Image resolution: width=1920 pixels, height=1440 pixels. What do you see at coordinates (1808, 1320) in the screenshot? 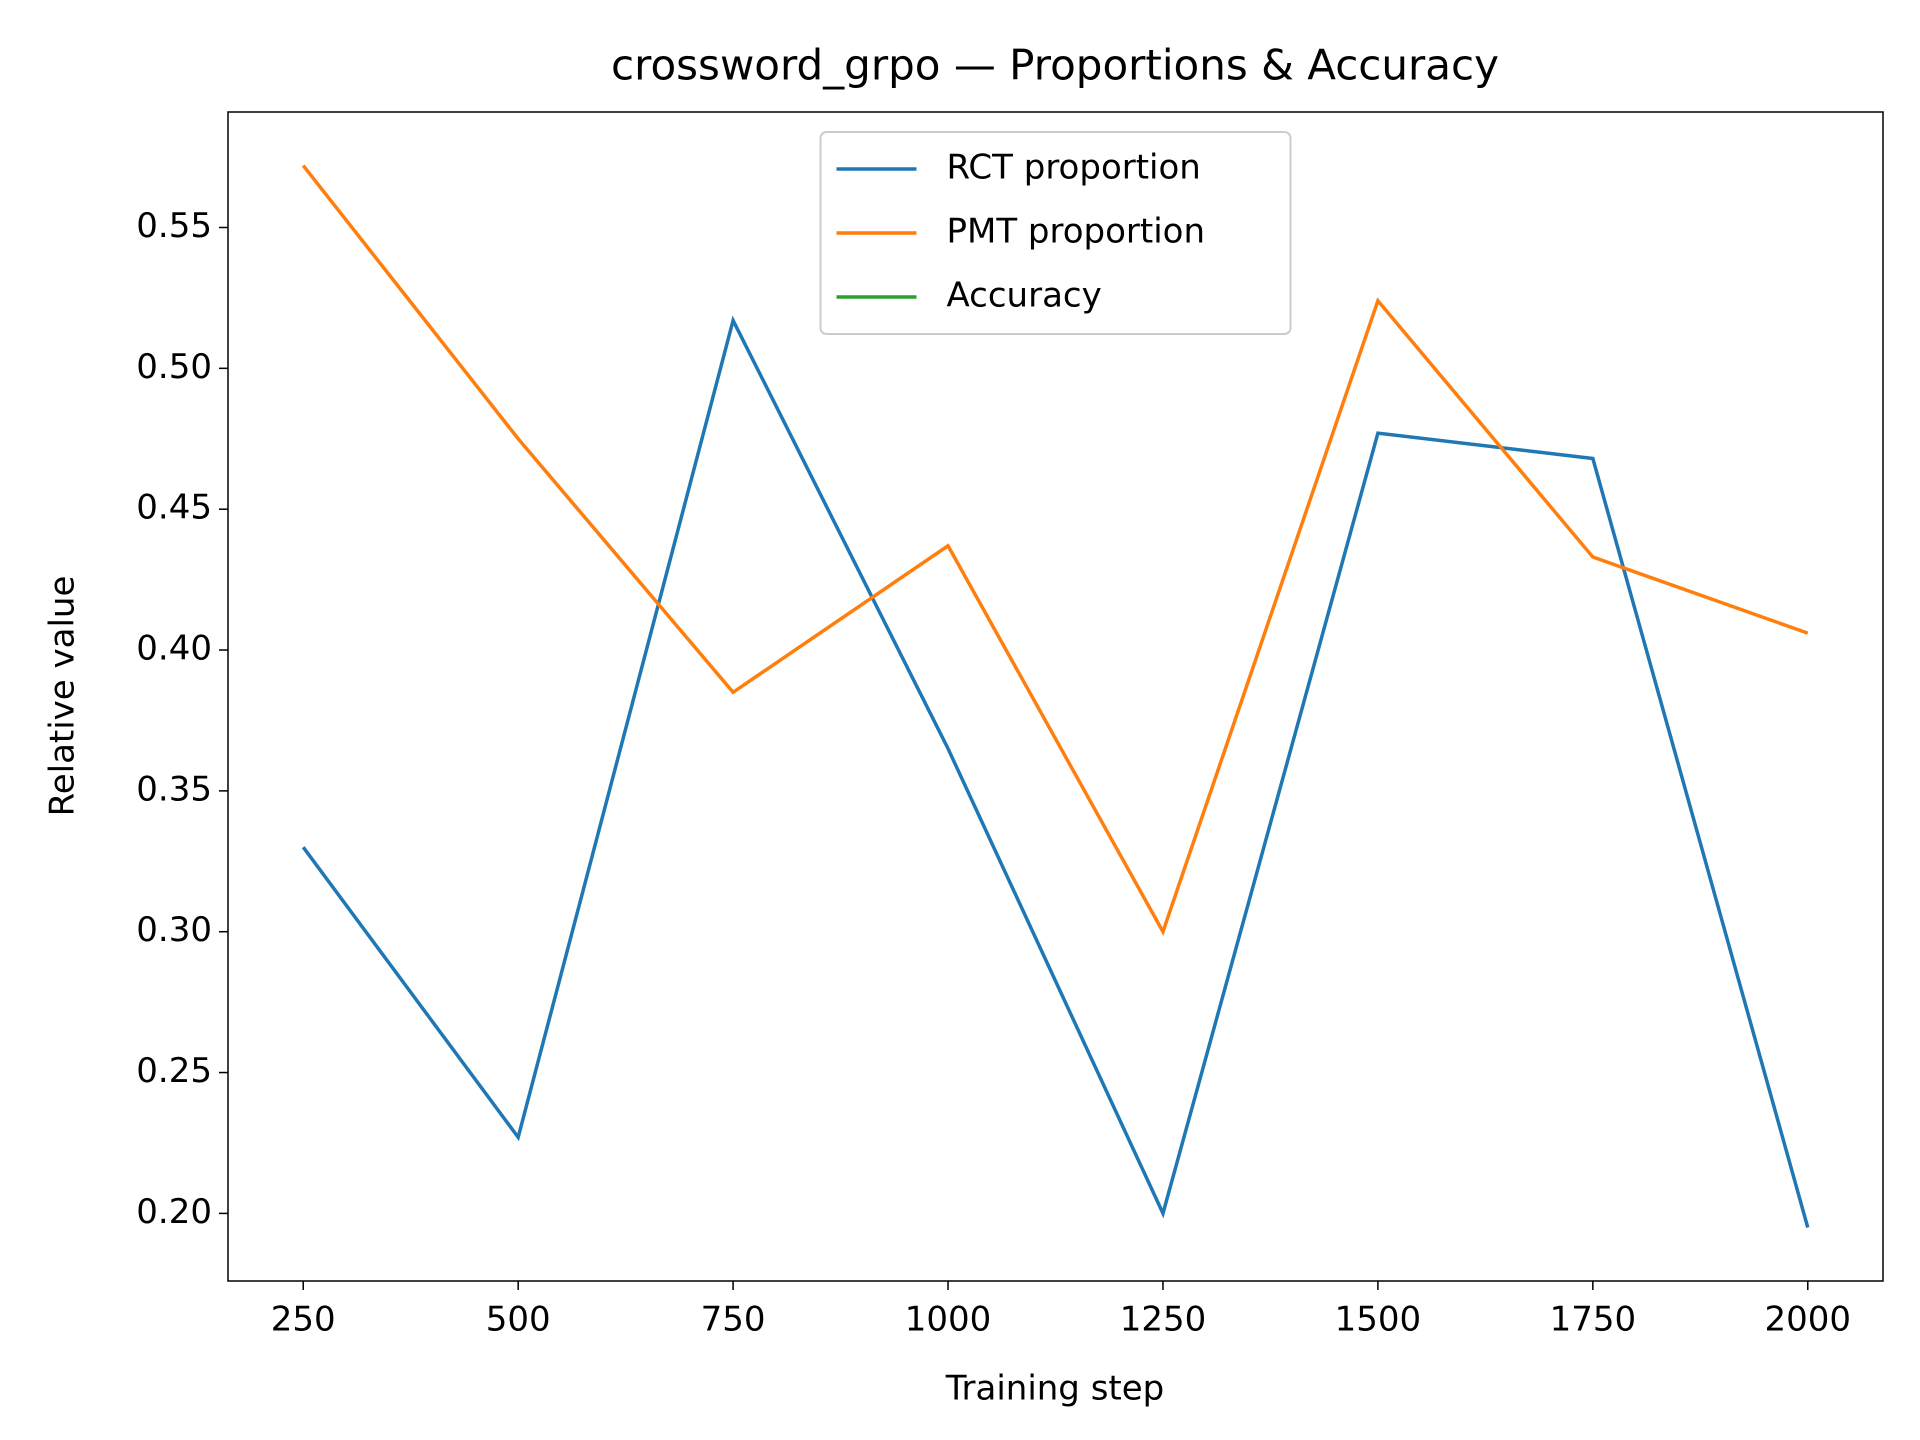
I see `x-tick-label: 2000` at bounding box center [1808, 1320].